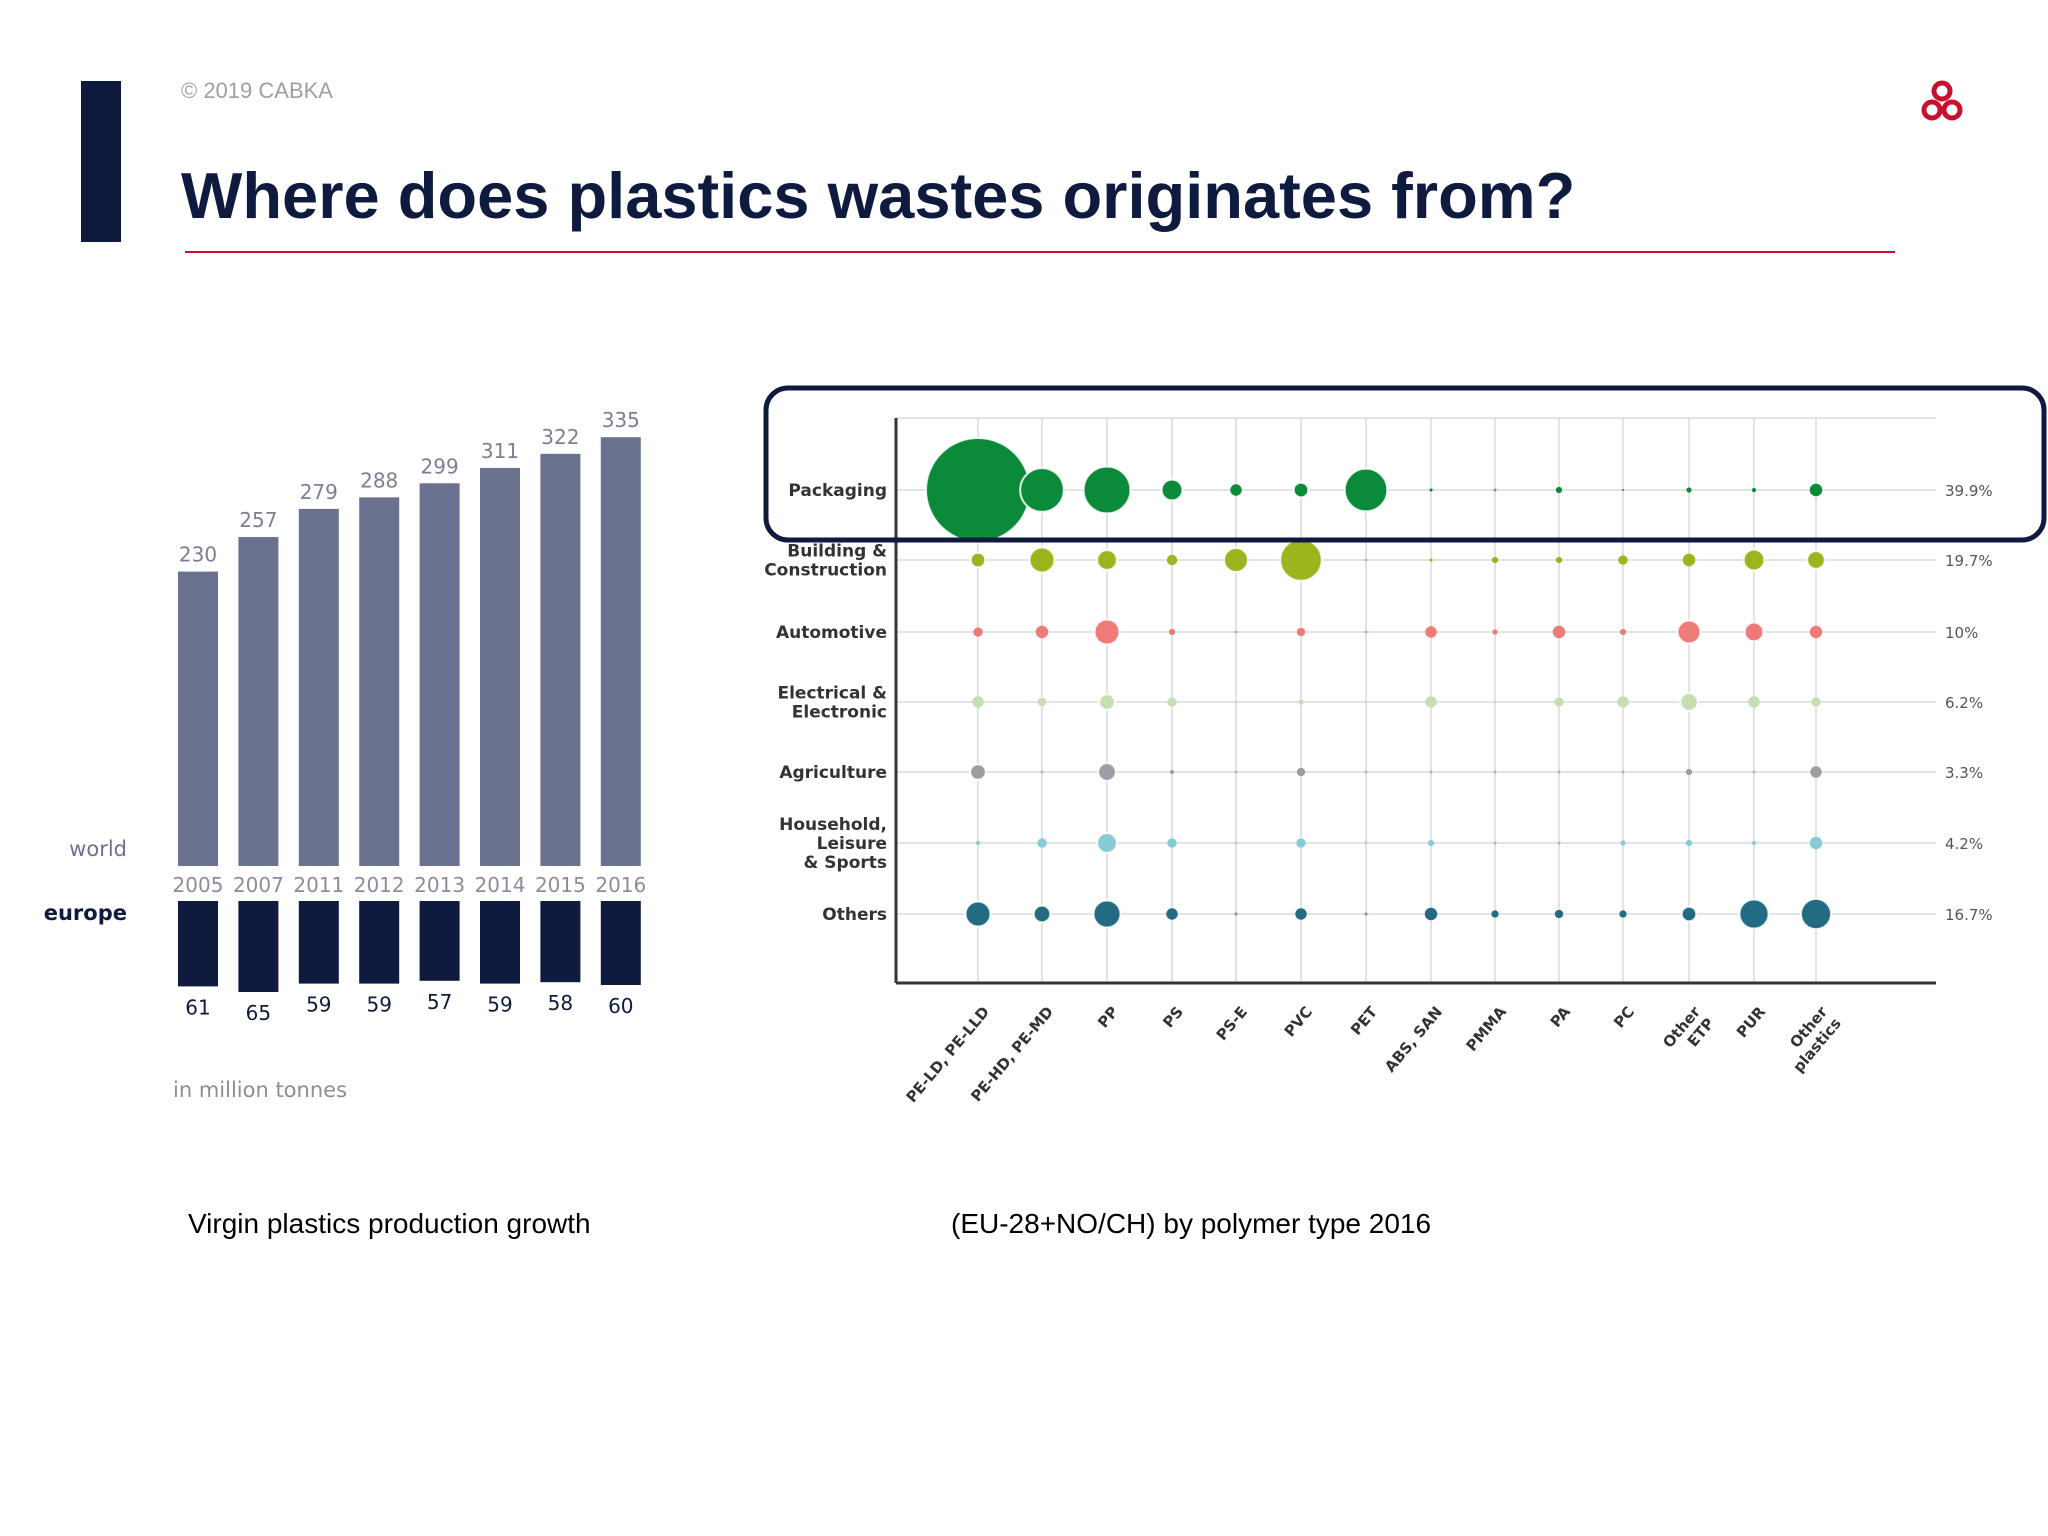  What do you see at coordinates (319, 492) in the screenshot?
I see `world-value-label: 279` at bounding box center [319, 492].